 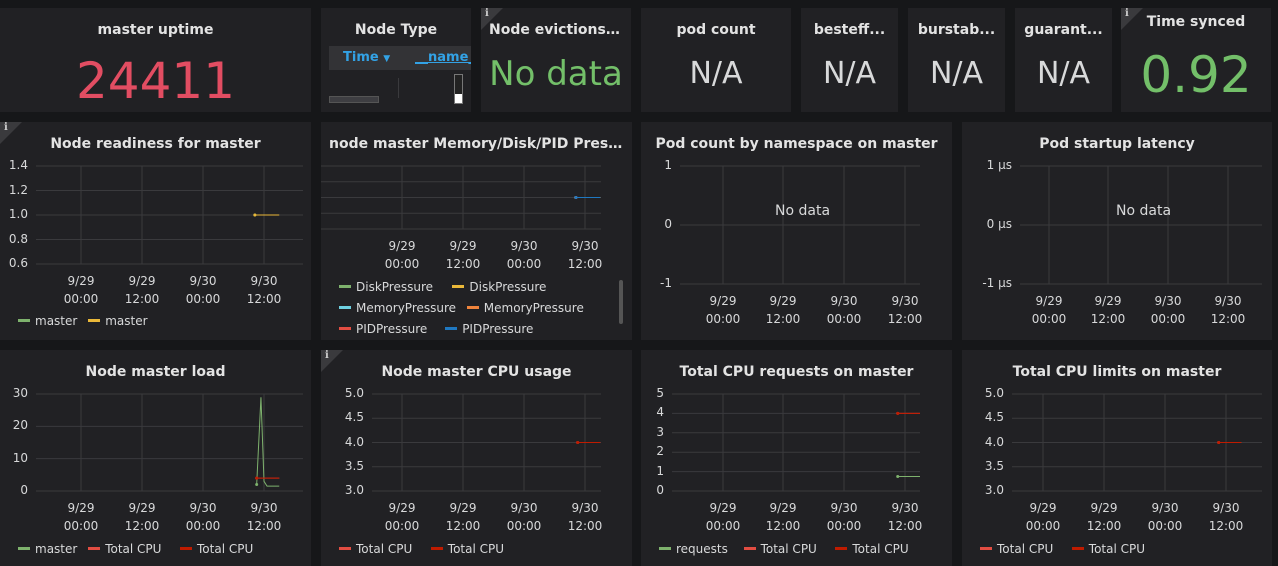 What do you see at coordinates (126, 321) in the screenshot?
I see `legend-label: master` at bounding box center [126, 321].